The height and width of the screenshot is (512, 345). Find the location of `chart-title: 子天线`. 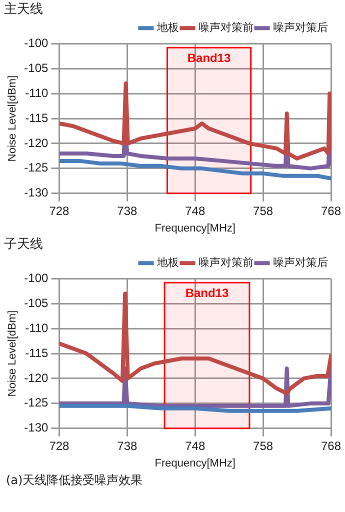

chart-title: 子天线 is located at coordinates (23, 244).